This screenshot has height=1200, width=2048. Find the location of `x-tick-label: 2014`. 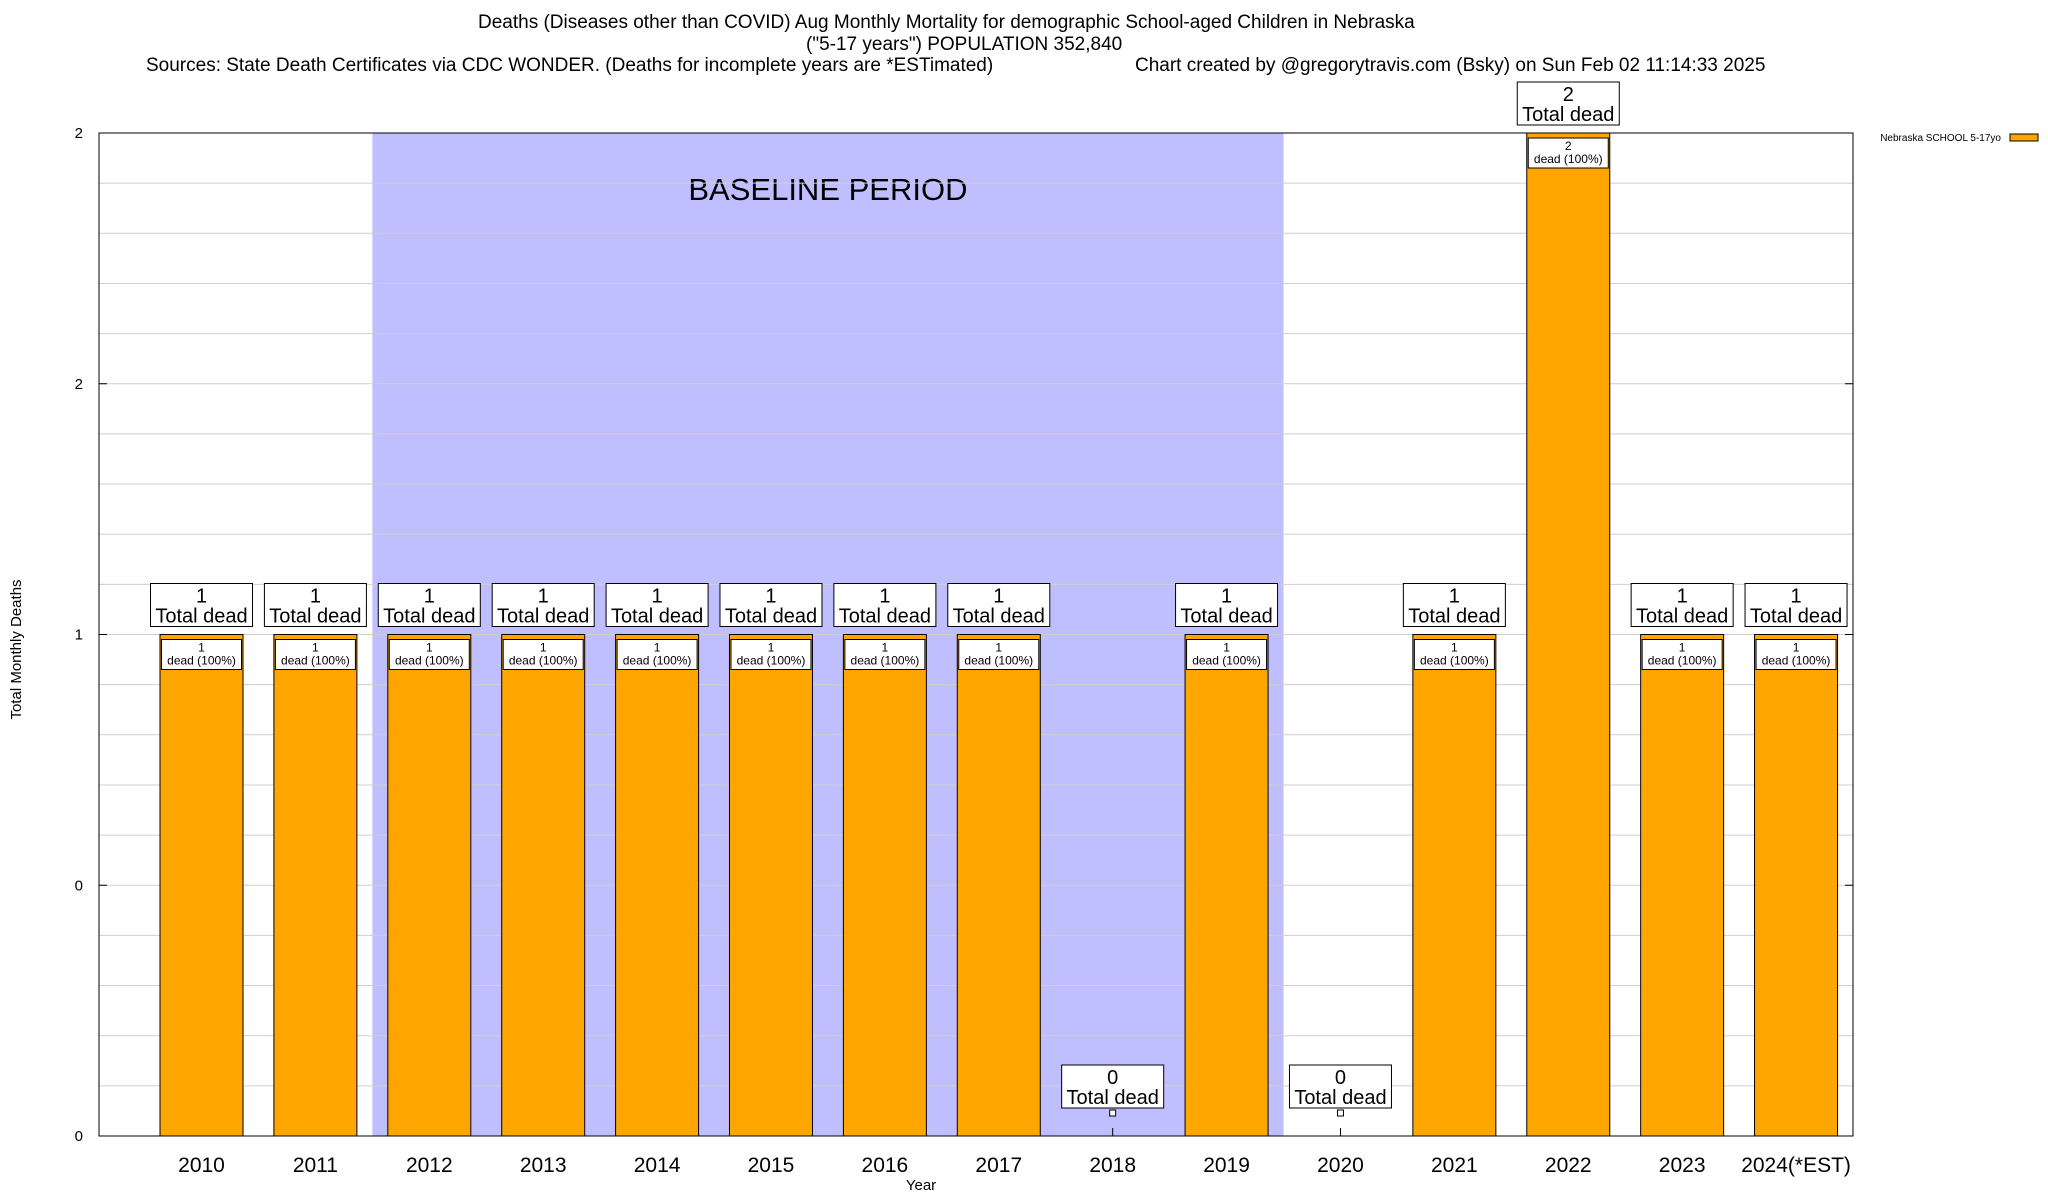

x-tick-label: 2014 is located at coordinates (657, 1165).